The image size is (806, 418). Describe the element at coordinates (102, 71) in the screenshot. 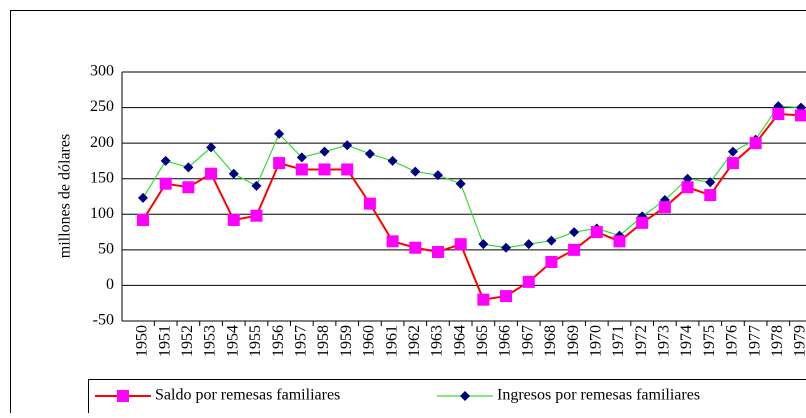

I see `y-tick-label: 300` at that location.